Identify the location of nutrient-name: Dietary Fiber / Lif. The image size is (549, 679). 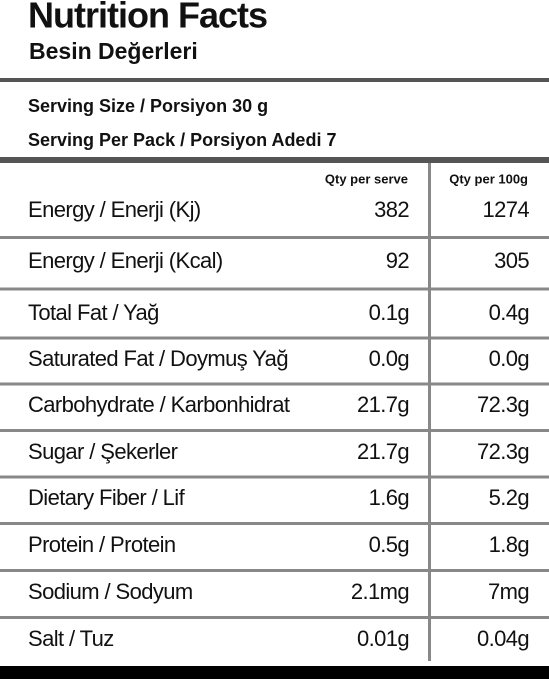
(107, 497).